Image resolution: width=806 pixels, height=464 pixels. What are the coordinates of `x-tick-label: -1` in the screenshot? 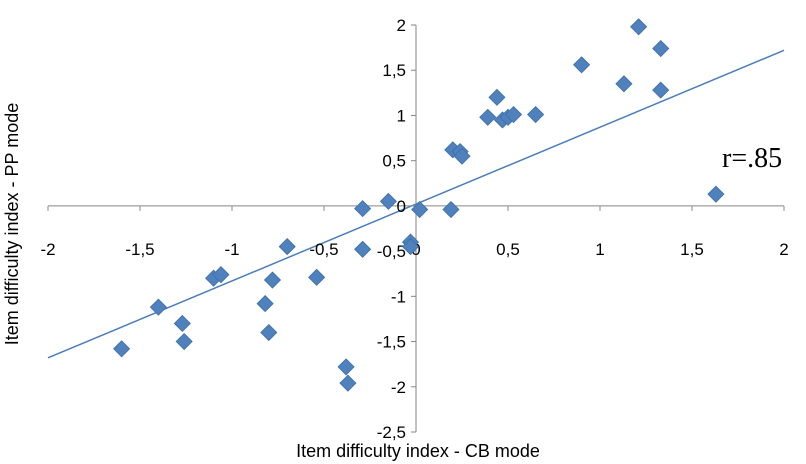 It's located at (231, 249).